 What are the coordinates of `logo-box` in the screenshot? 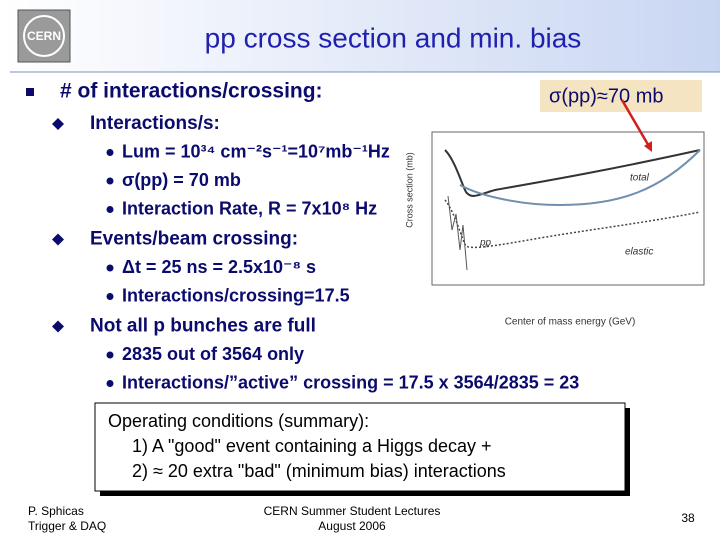 It's located at (44, 36).